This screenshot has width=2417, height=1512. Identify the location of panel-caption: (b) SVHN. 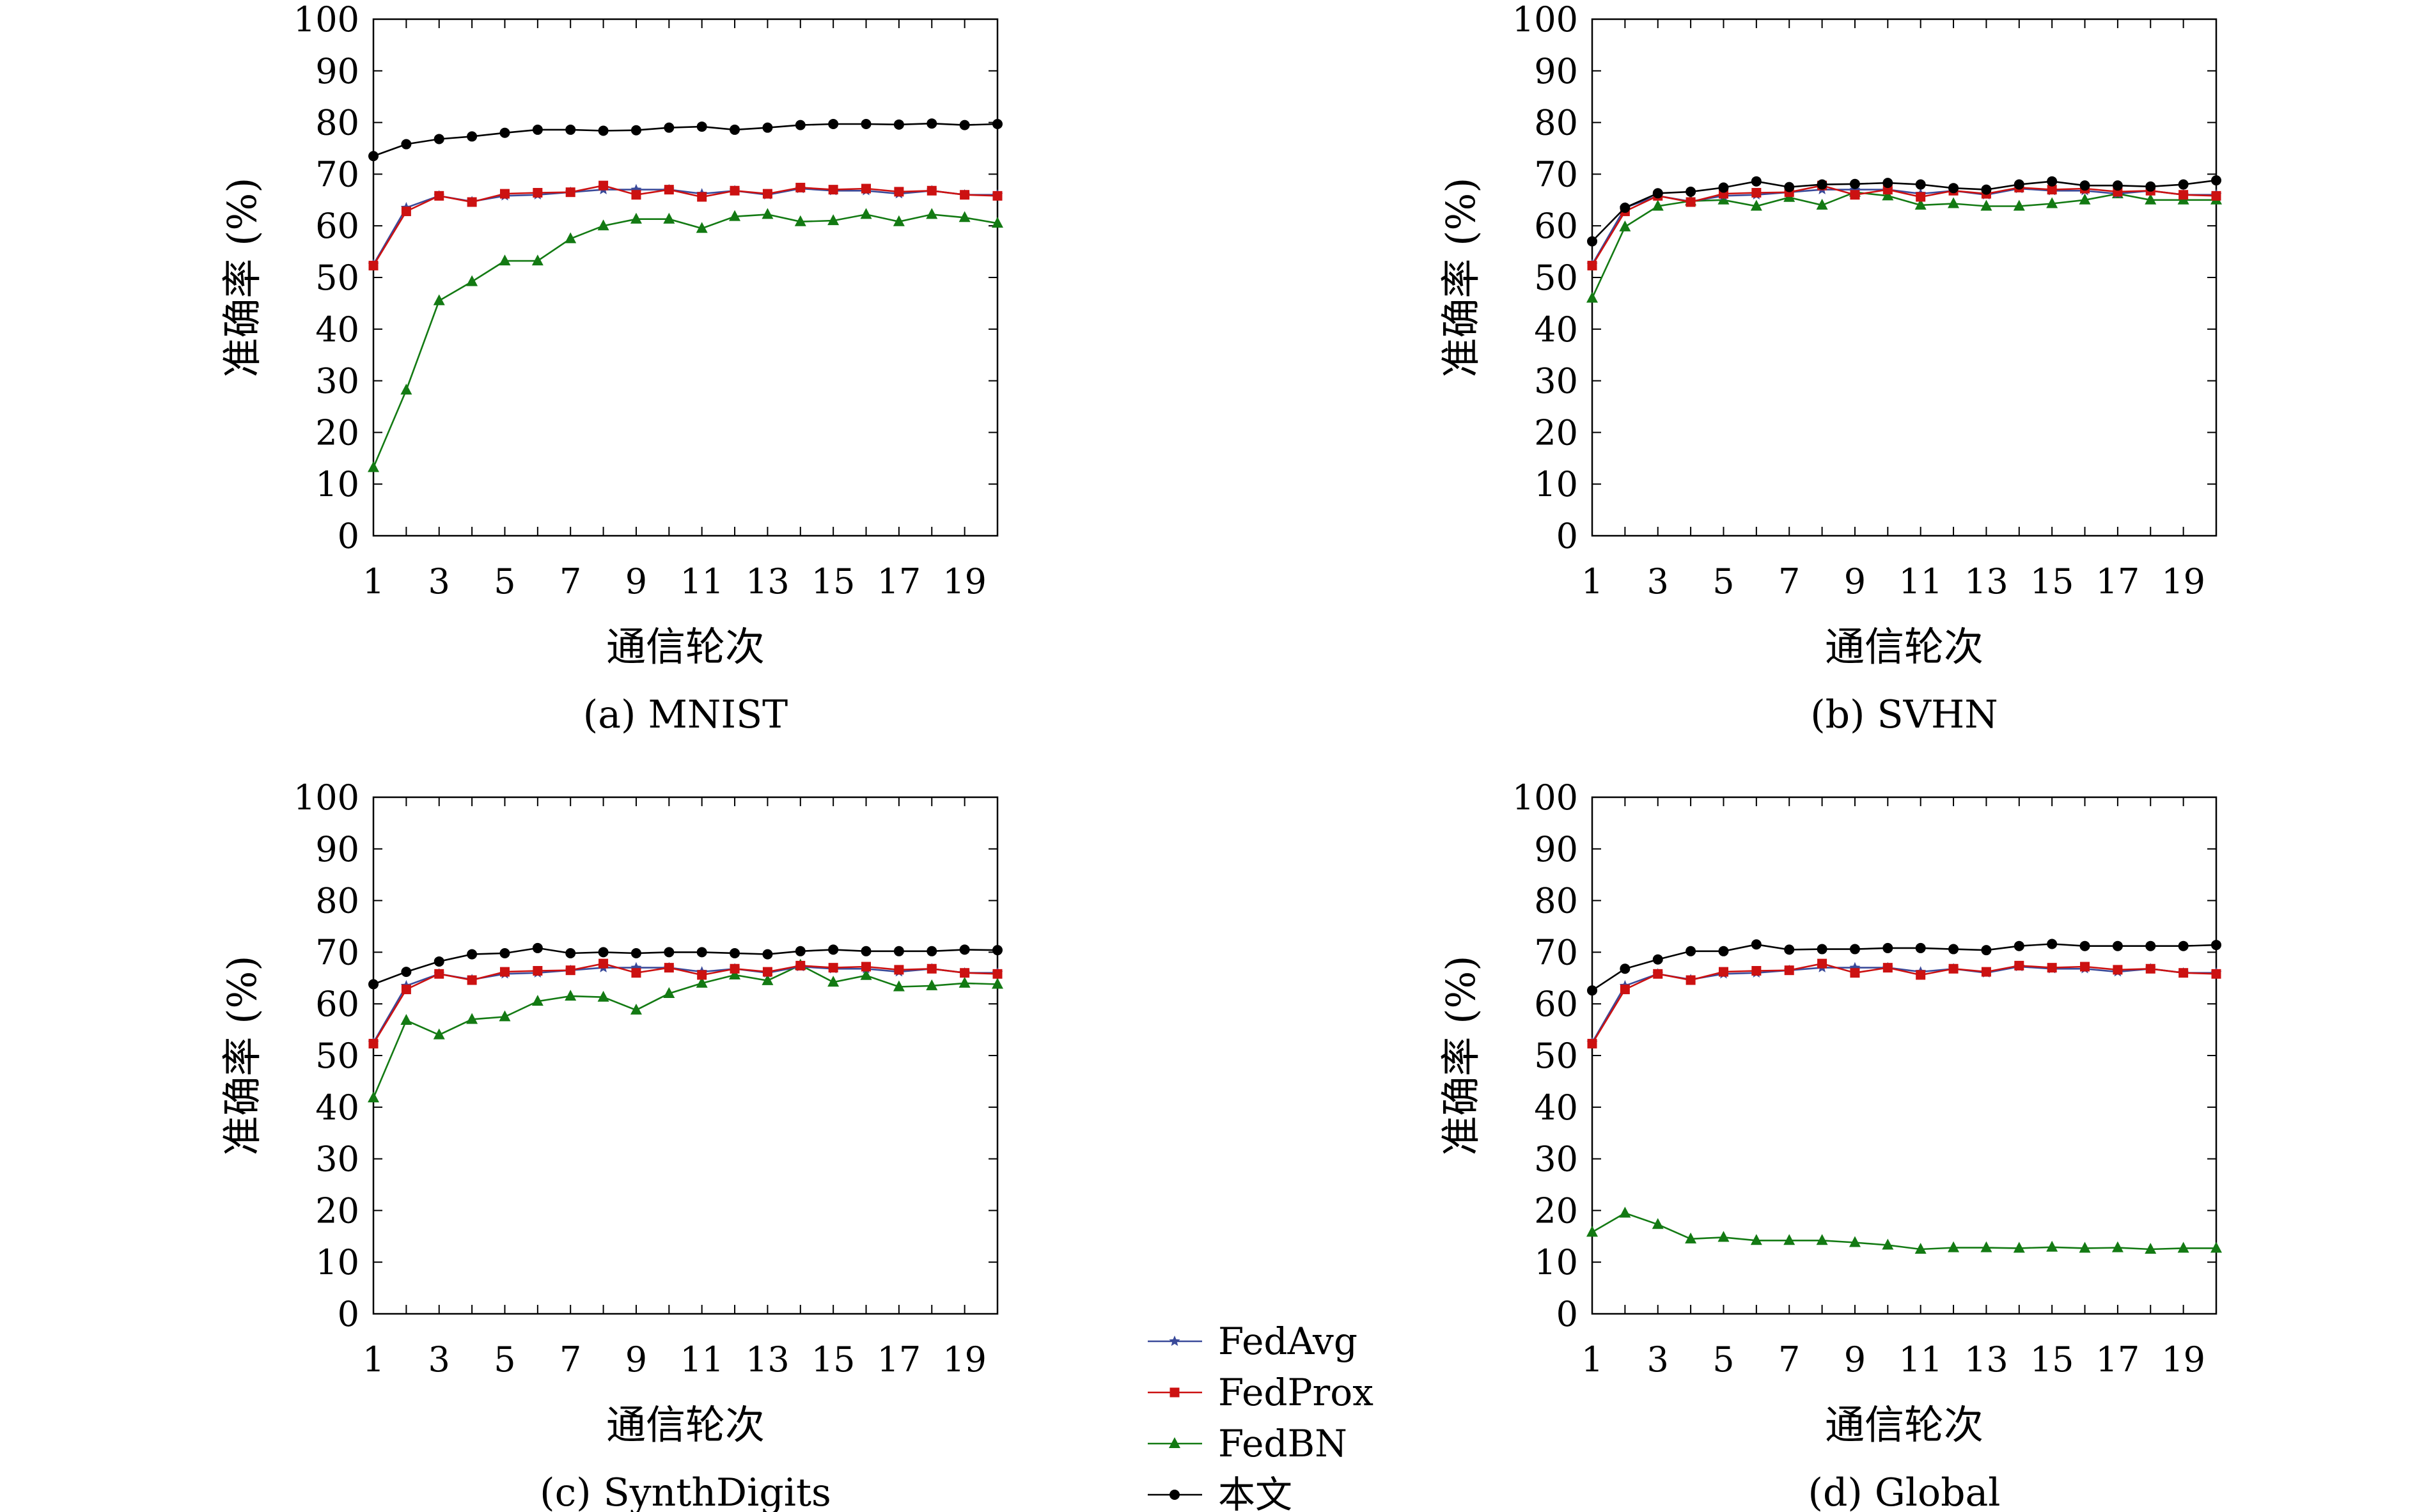
(1904, 714).